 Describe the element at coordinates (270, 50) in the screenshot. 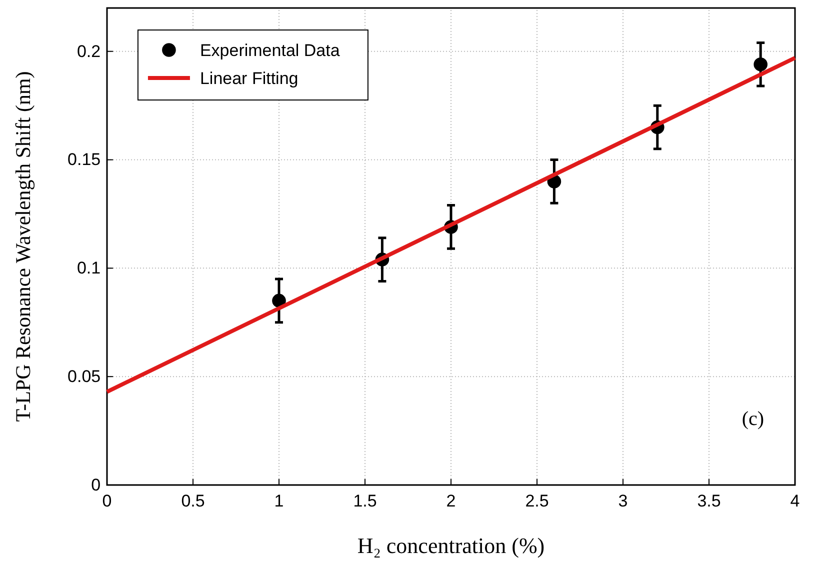

I see `legend-label: Experimental Data` at that location.